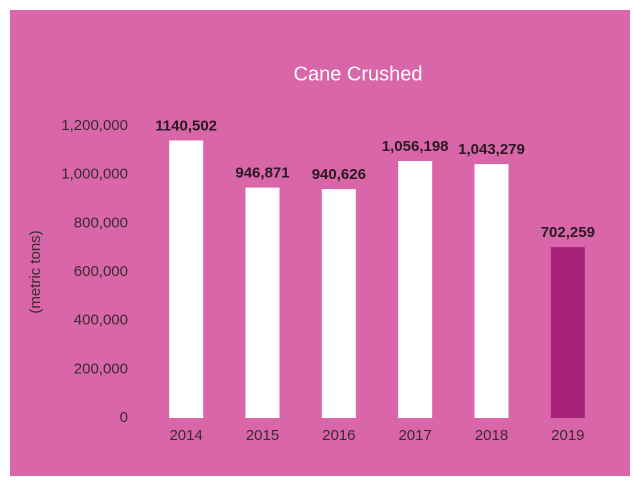 This screenshot has width=633, height=484. I want to click on data-label: 946,871, so click(262, 173).